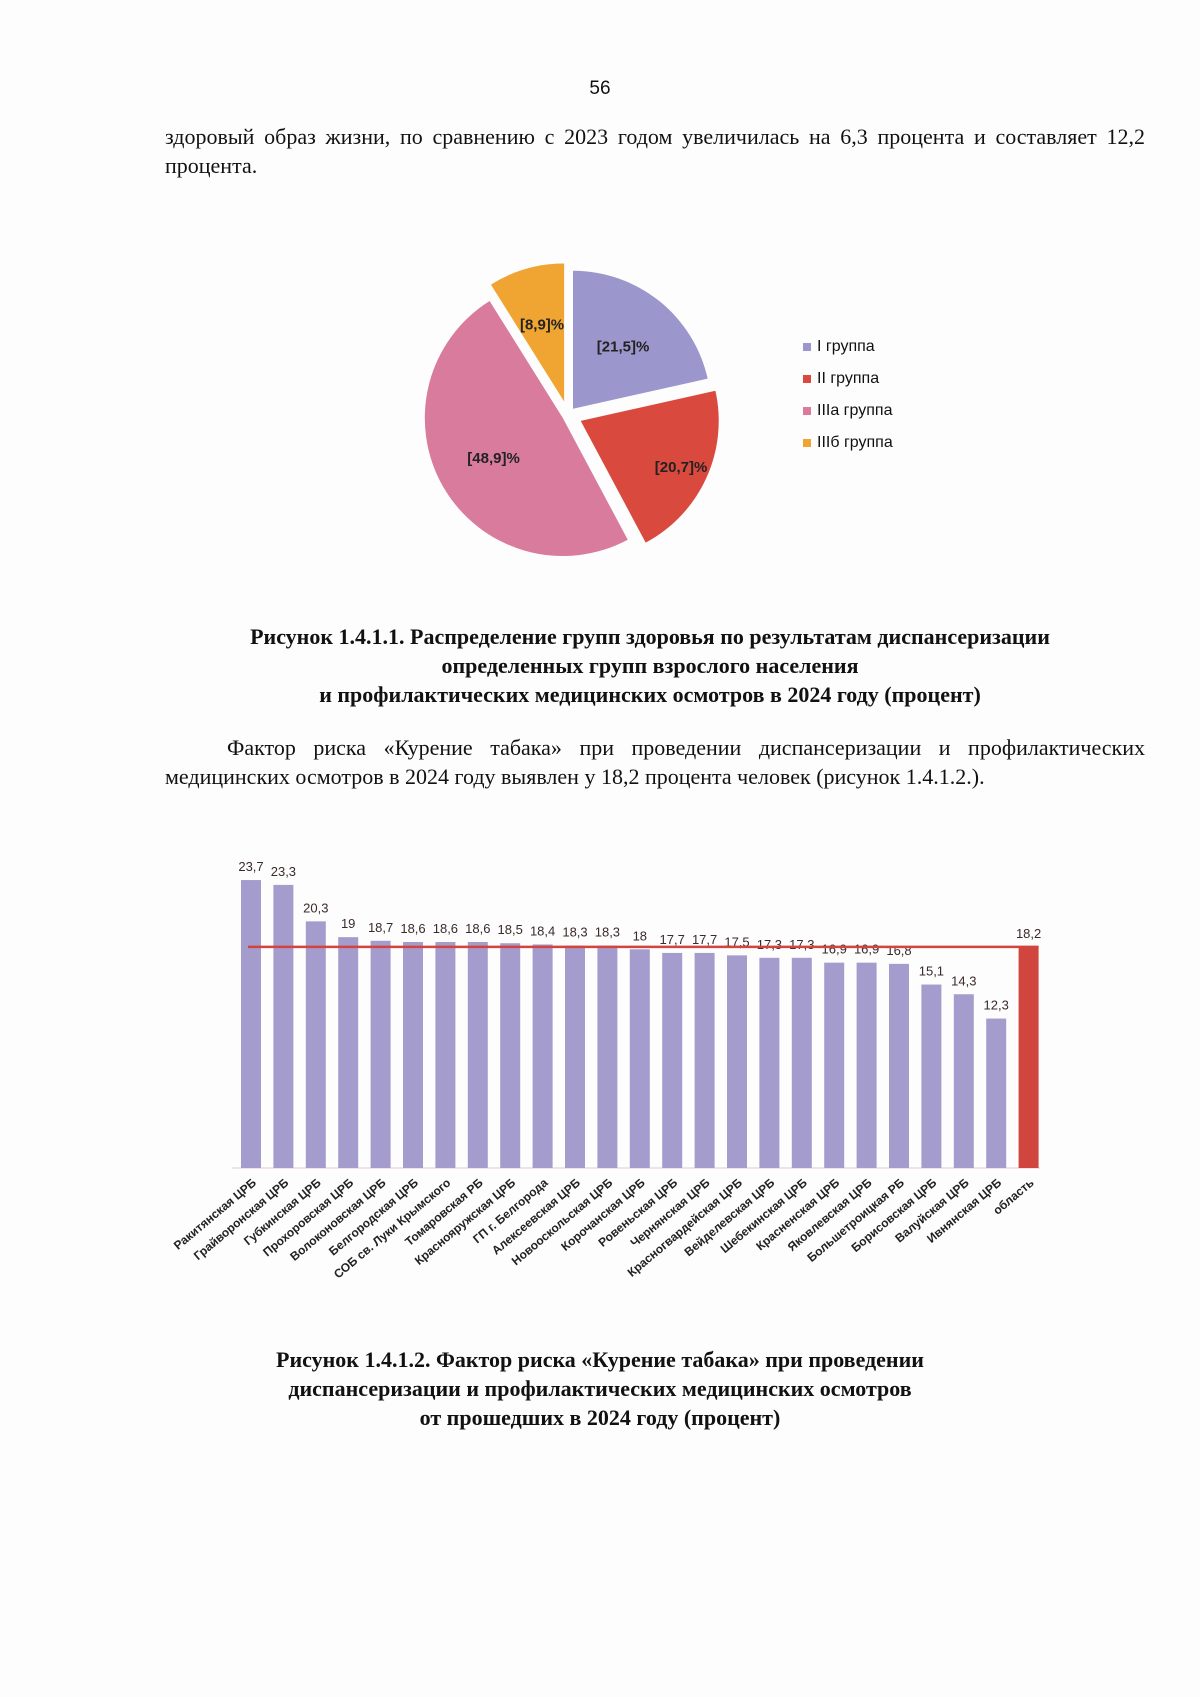 The width and height of the screenshot is (1200, 1697). I want to click on bar-data-label: 19, so click(348, 923).